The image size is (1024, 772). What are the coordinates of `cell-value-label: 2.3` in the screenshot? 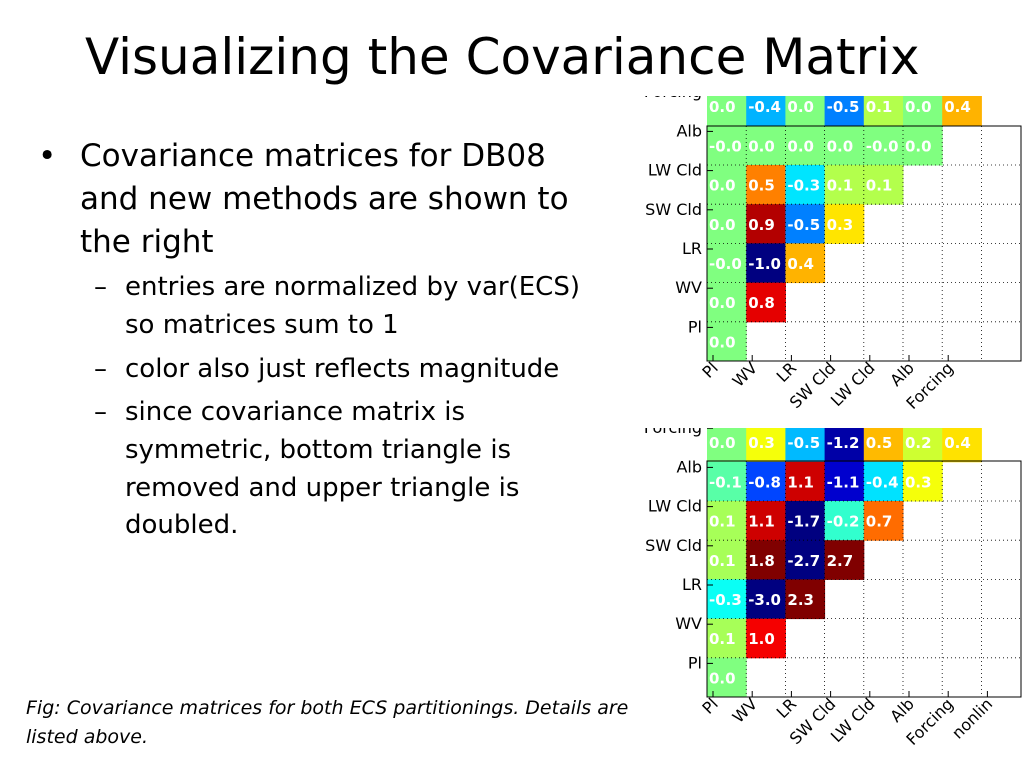 It's located at (800, 600).